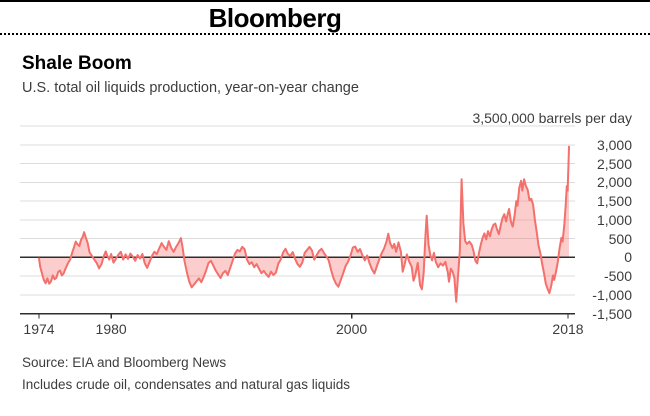 This screenshot has width=650, height=416. What do you see at coordinates (614, 144) in the screenshot?
I see `y-axis-label: 3,000` at bounding box center [614, 144].